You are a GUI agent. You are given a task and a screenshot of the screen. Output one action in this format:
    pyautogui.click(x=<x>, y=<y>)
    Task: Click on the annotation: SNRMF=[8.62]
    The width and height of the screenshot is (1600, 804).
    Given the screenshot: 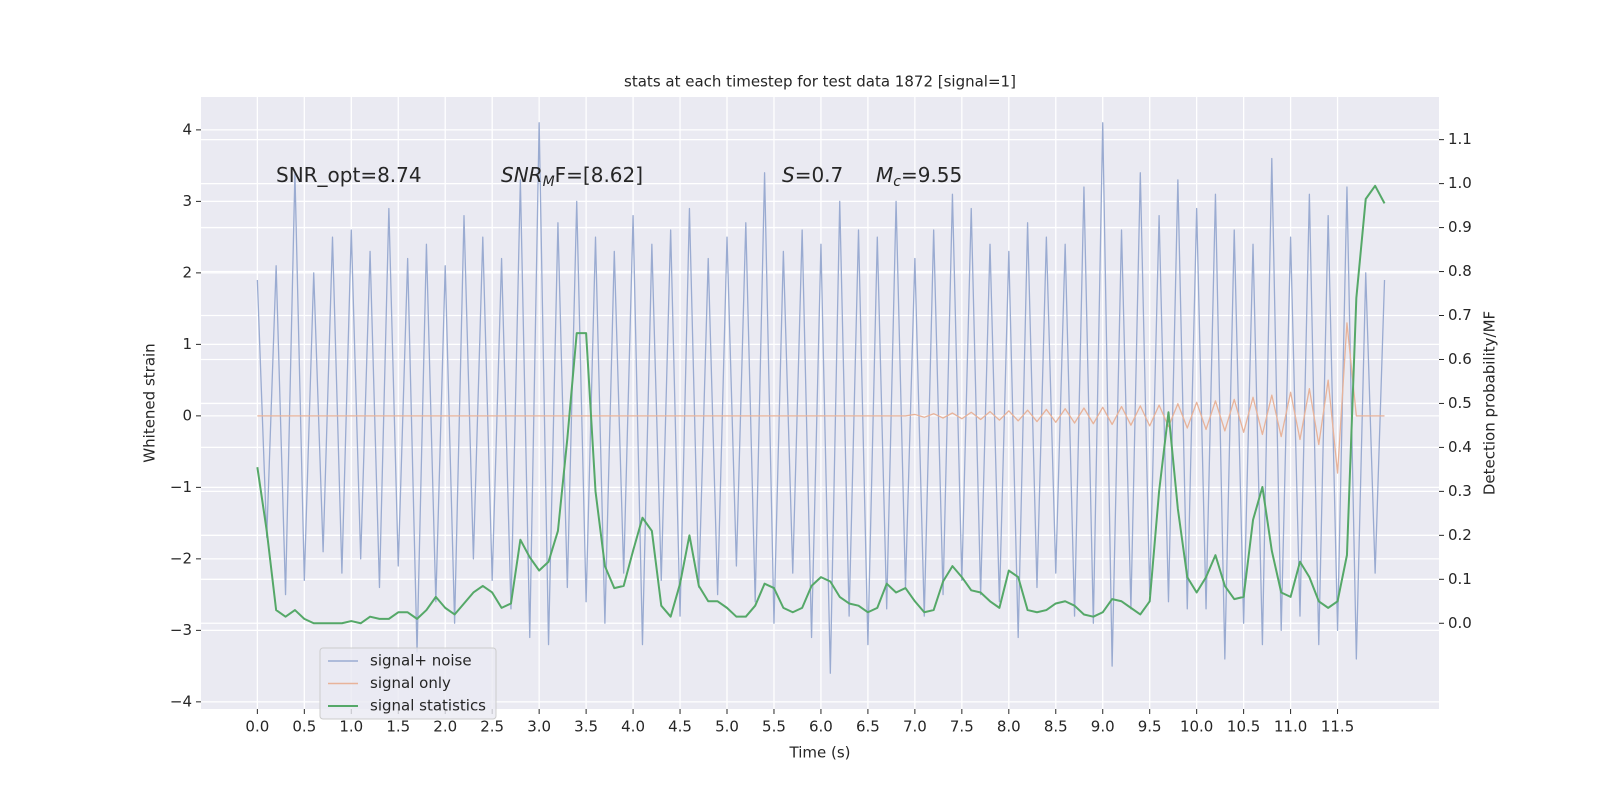 What is the action you would take?
    pyautogui.click(x=572, y=177)
    